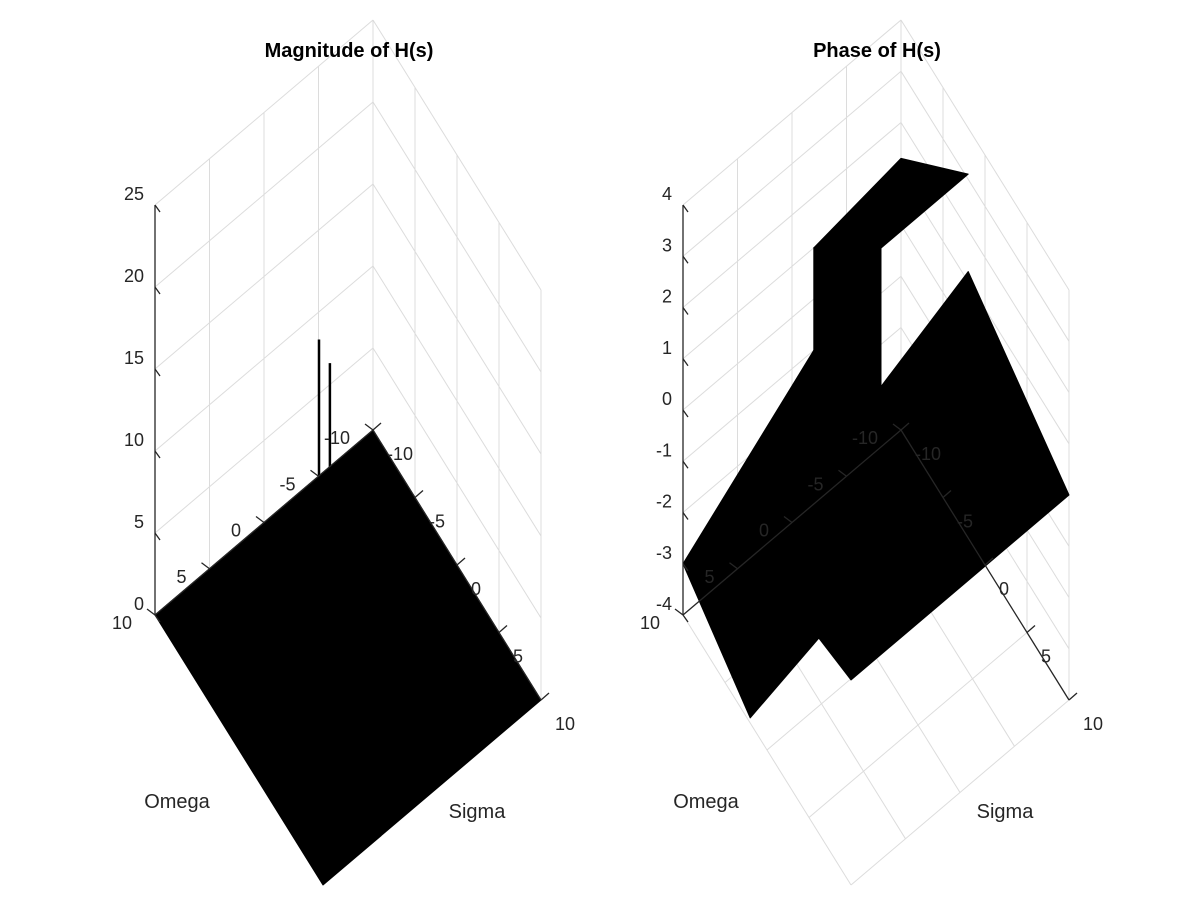 The height and width of the screenshot is (900, 1200). Describe the element at coordinates (478, 812) in the screenshot. I see `magnitude-sigma-label: Sigma` at that location.